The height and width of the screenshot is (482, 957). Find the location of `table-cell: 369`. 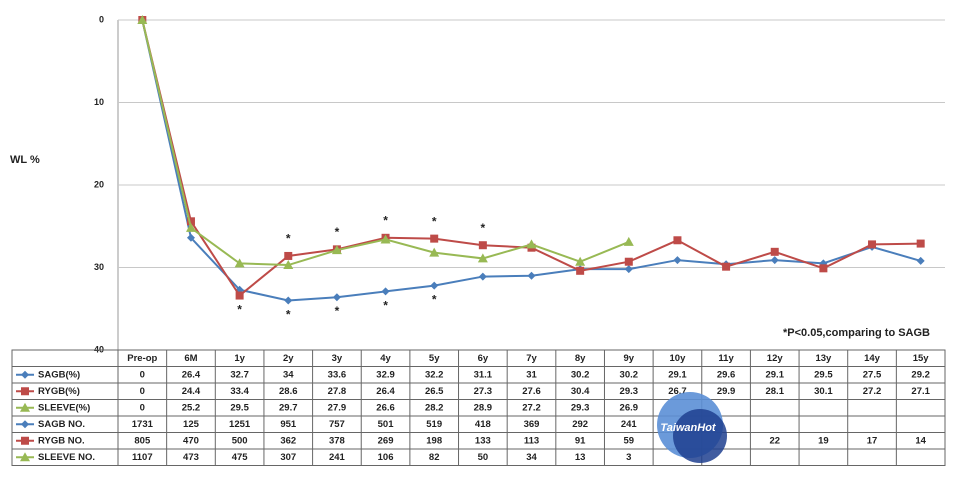

table-cell: 369 is located at coordinates (532, 424).